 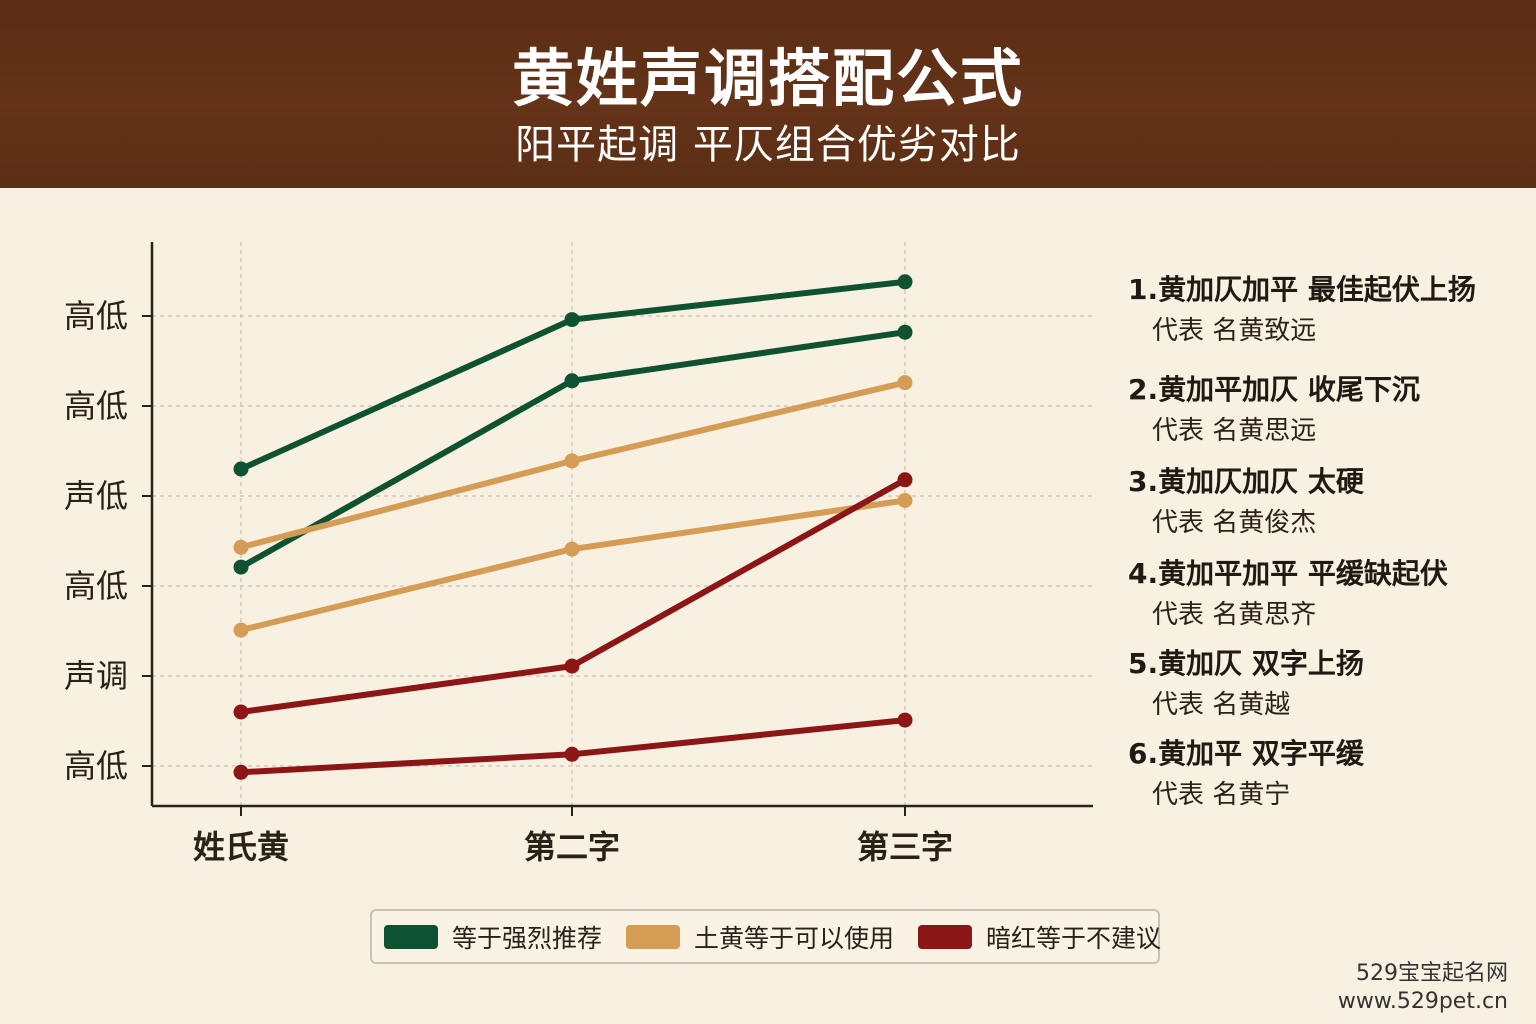 What do you see at coordinates (527, 938) in the screenshot?
I see `legend-label: 等于强烈推荐` at bounding box center [527, 938].